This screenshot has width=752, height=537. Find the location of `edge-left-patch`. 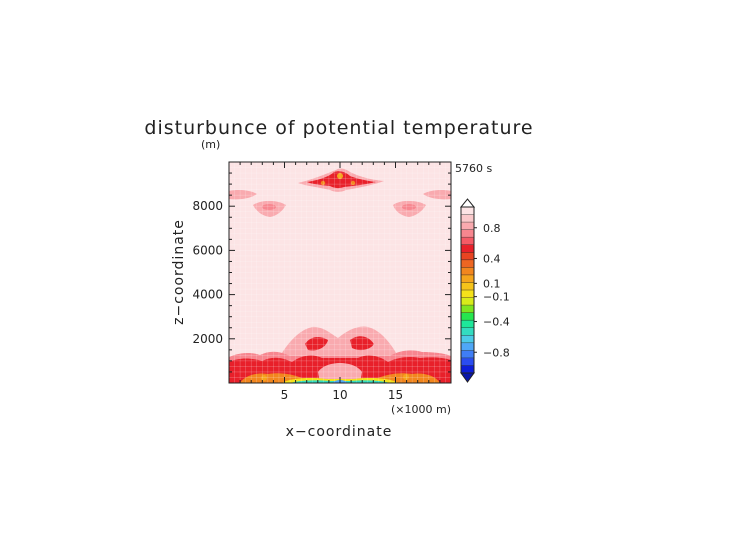

edge-left-patch is located at coordinates (243, 195).